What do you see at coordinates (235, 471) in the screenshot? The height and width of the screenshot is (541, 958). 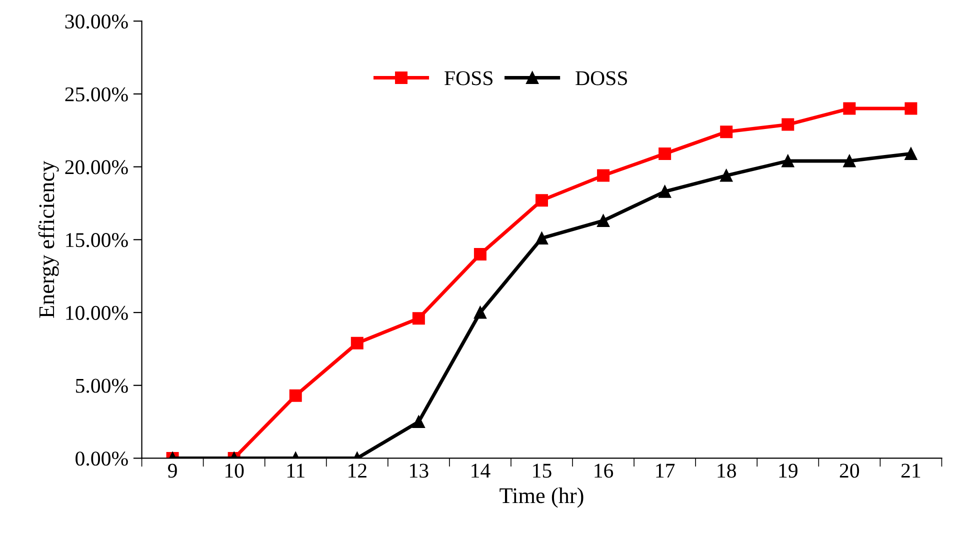 I see `x-tick-label: 10` at bounding box center [235, 471].